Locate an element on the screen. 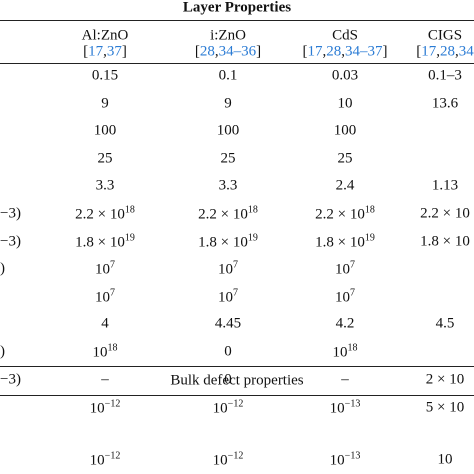 The width and height of the screenshot is (474, 474). cell-text: 4.2 is located at coordinates (345, 323).